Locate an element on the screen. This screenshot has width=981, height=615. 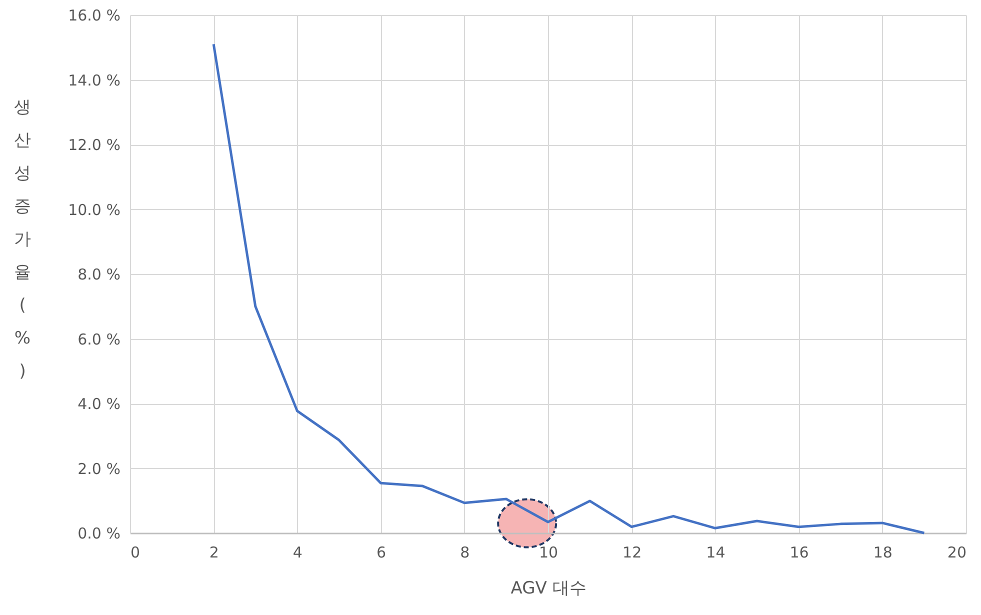
y-tick-label: 4.0 % is located at coordinates (99, 404).